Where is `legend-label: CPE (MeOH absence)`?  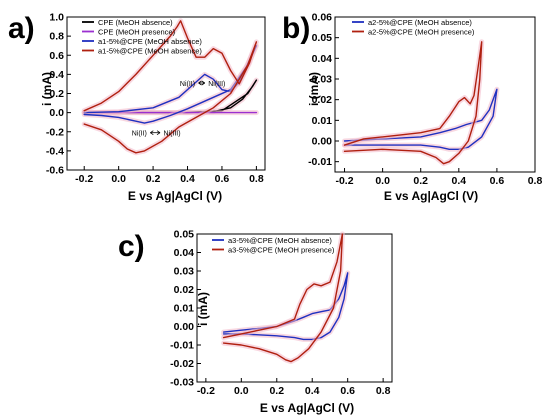 legend-label: CPE (MeOH absence) is located at coordinates (135, 22).